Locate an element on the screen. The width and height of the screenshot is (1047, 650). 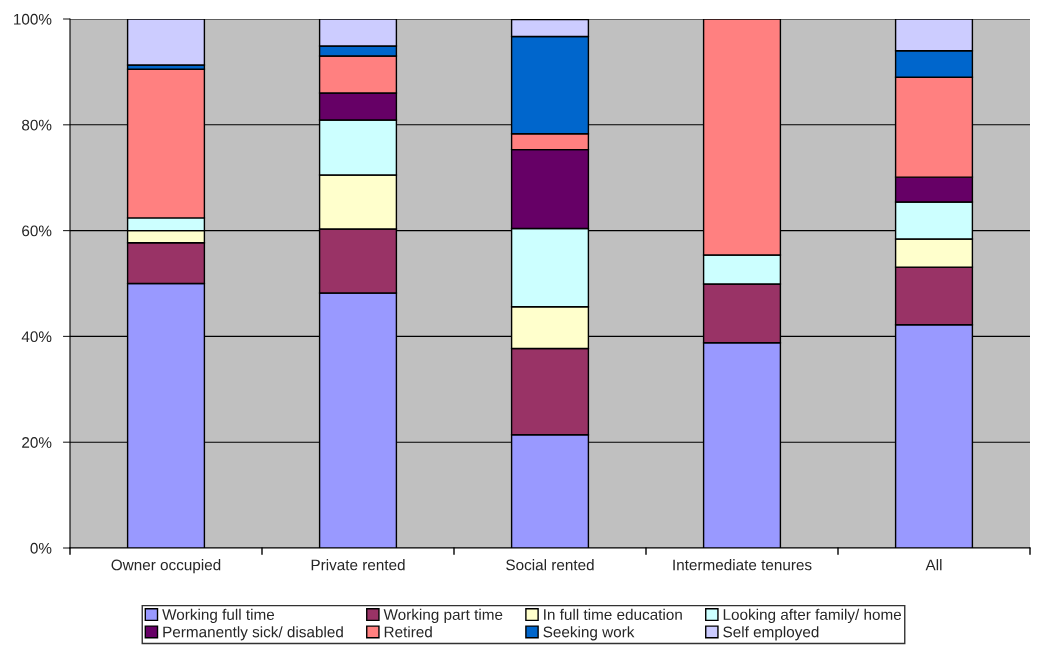
legend-label: Self employed is located at coordinates (771, 633).